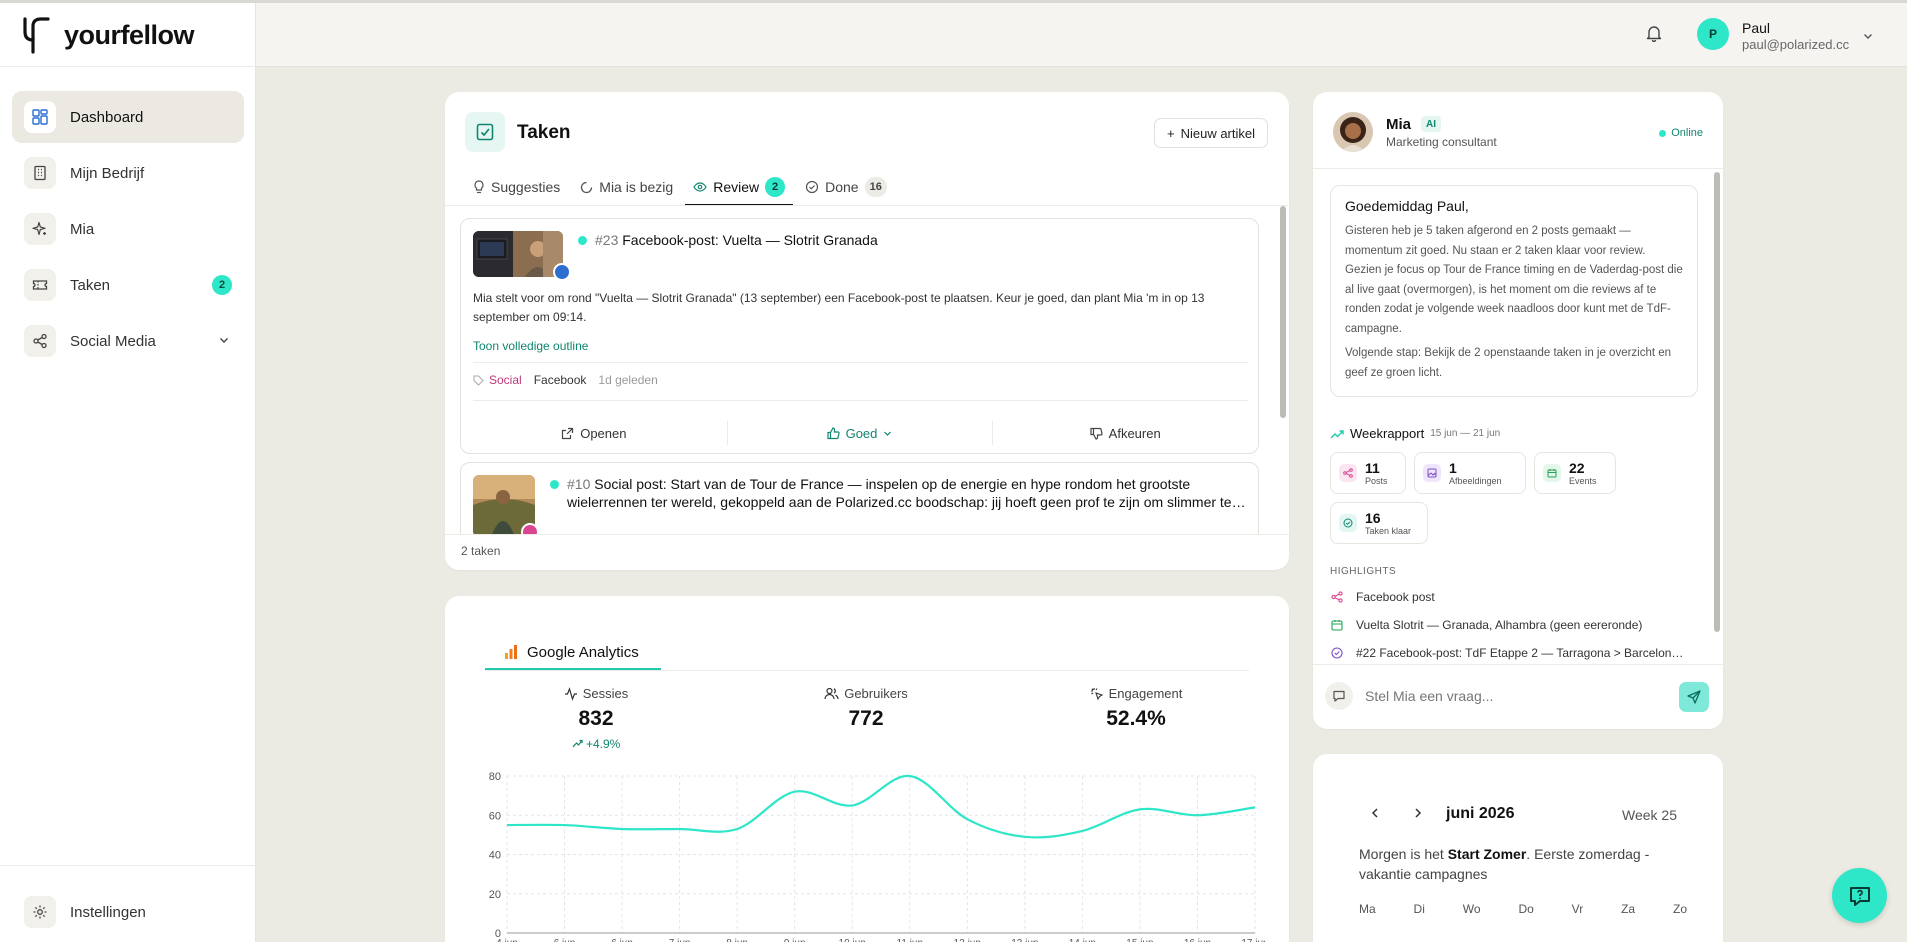 Image resolution: width=1907 pixels, height=942 pixels. Describe the element at coordinates (565, 380) in the screenshot. I see `task-tags: Social Facebook 1d geleden` at that location.